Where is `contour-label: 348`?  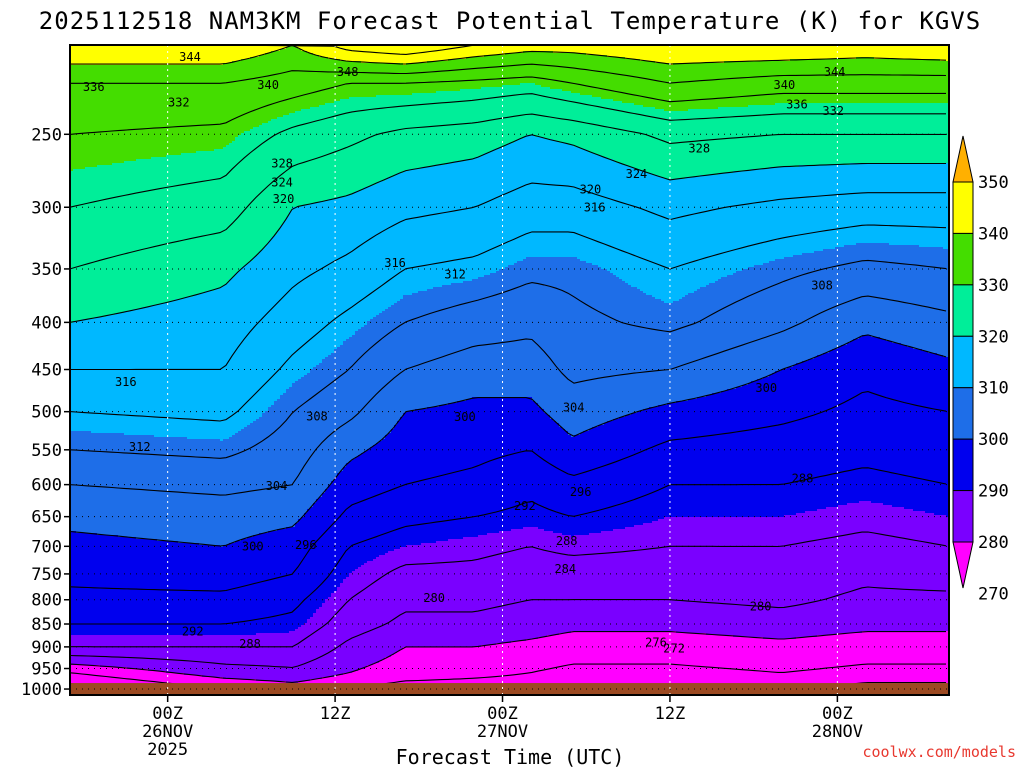
contour-label: 348 is located at coordinates (348, 72).